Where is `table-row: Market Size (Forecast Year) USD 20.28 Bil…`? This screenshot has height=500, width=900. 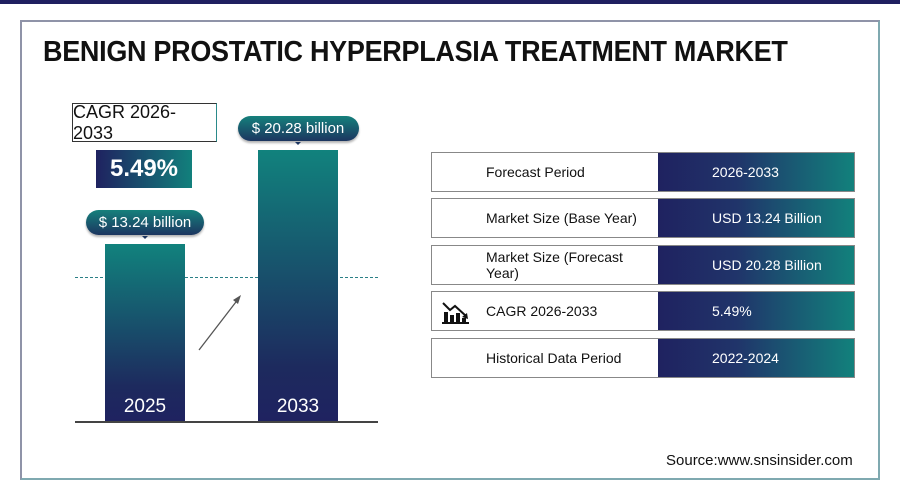 table-row: Market Size (Forecast Year) USD 20.28 Bil… is located at coordinates (643, 265).